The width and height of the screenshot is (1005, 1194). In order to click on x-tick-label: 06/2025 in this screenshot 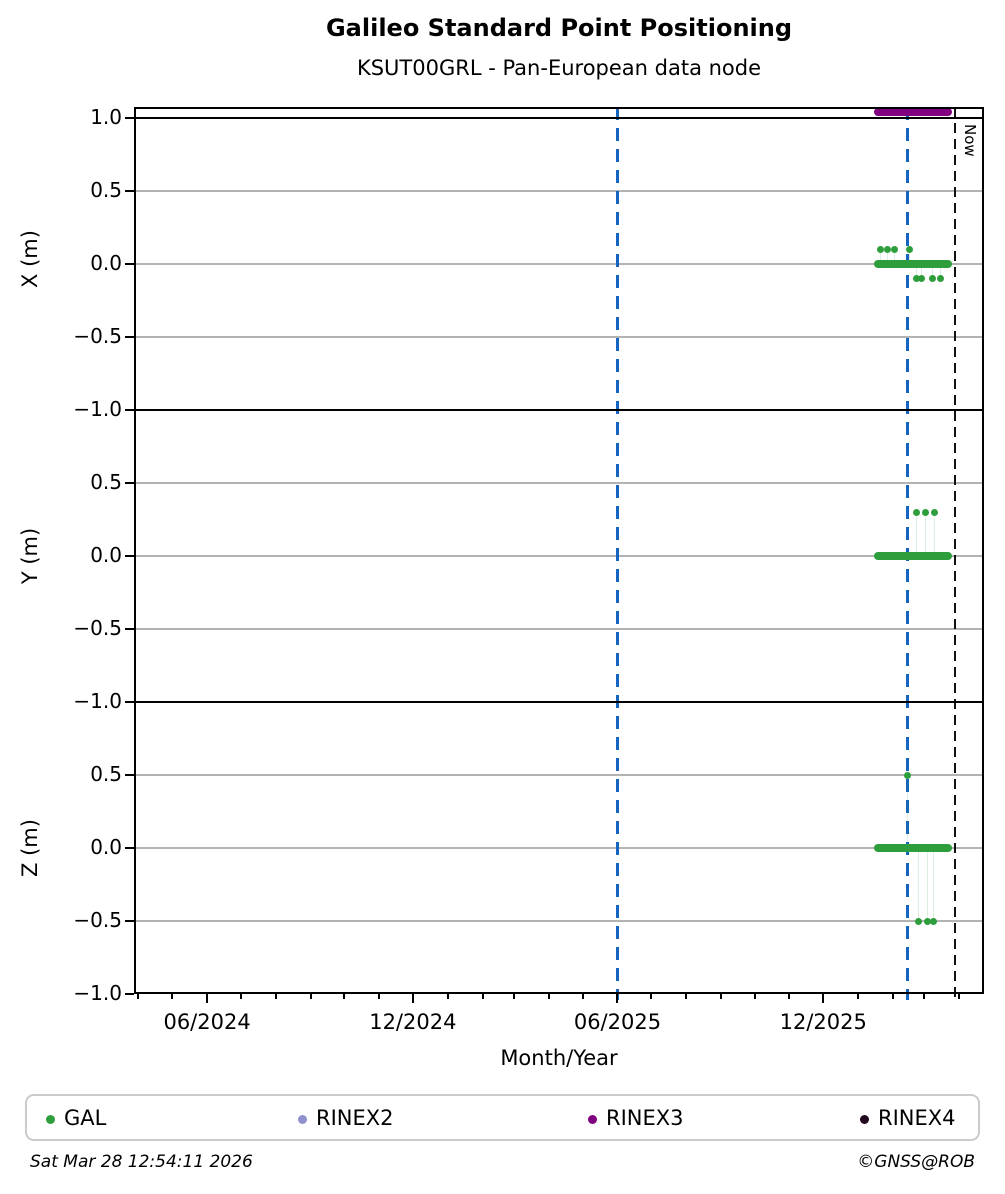, I will do `click(617, 1022)`.